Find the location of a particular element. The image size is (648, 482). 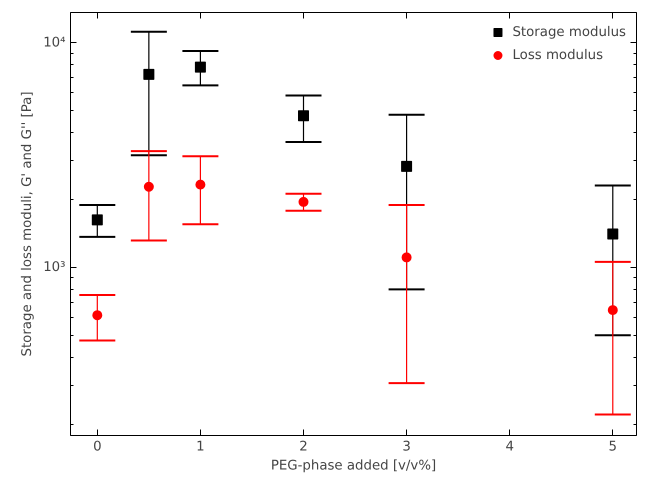

x-tick-label: 5 is located at coordinates (613, 447).